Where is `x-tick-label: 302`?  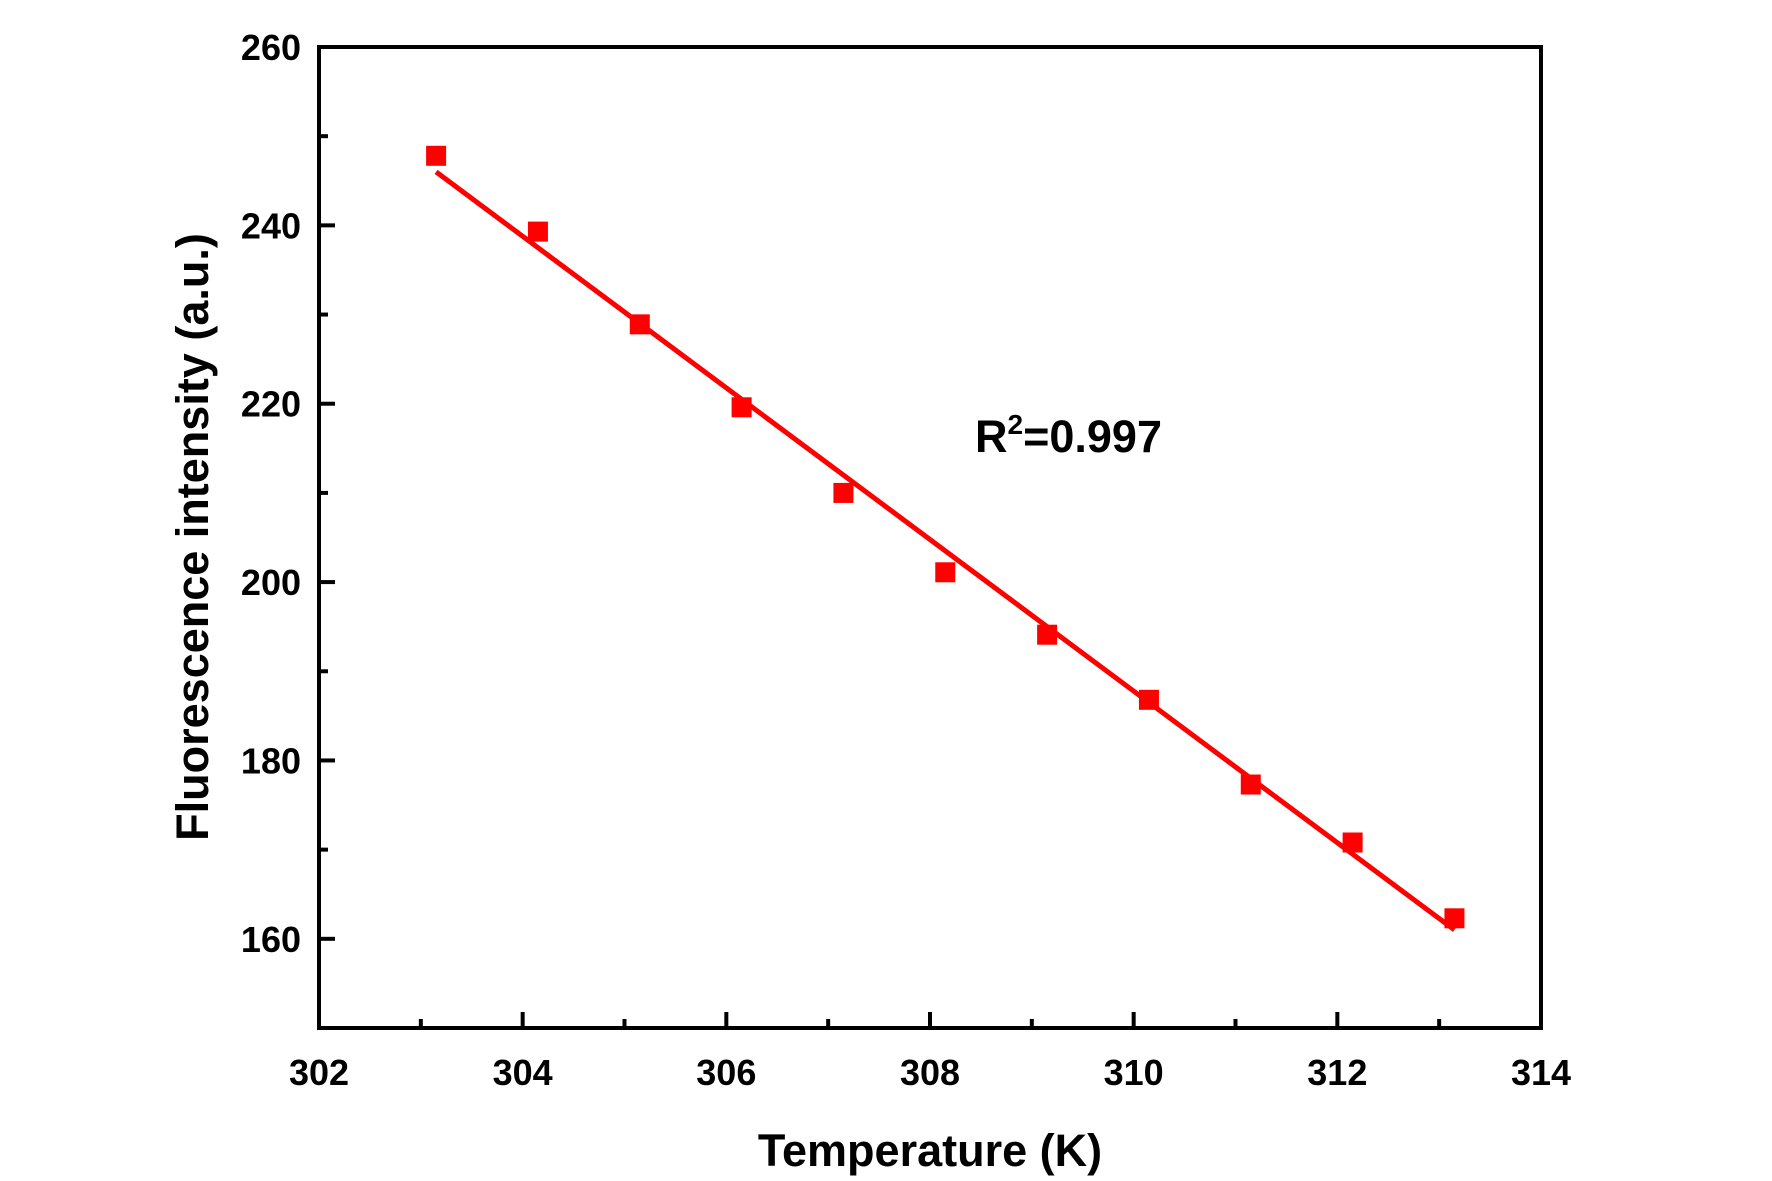
x-tick-label: 302 is located at coordinates (319, 1072).